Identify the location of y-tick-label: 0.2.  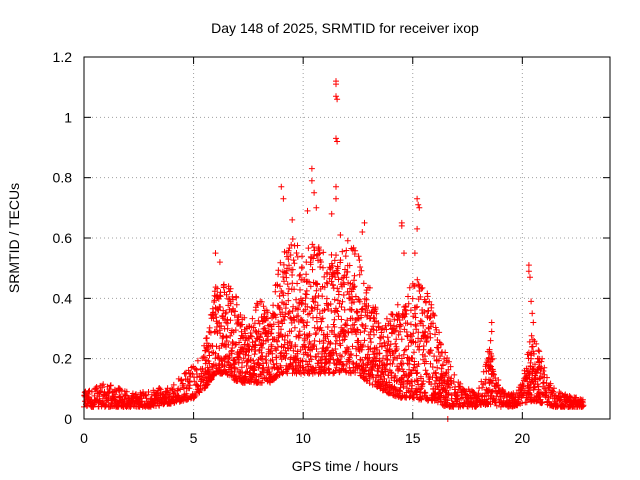
(63, 359).